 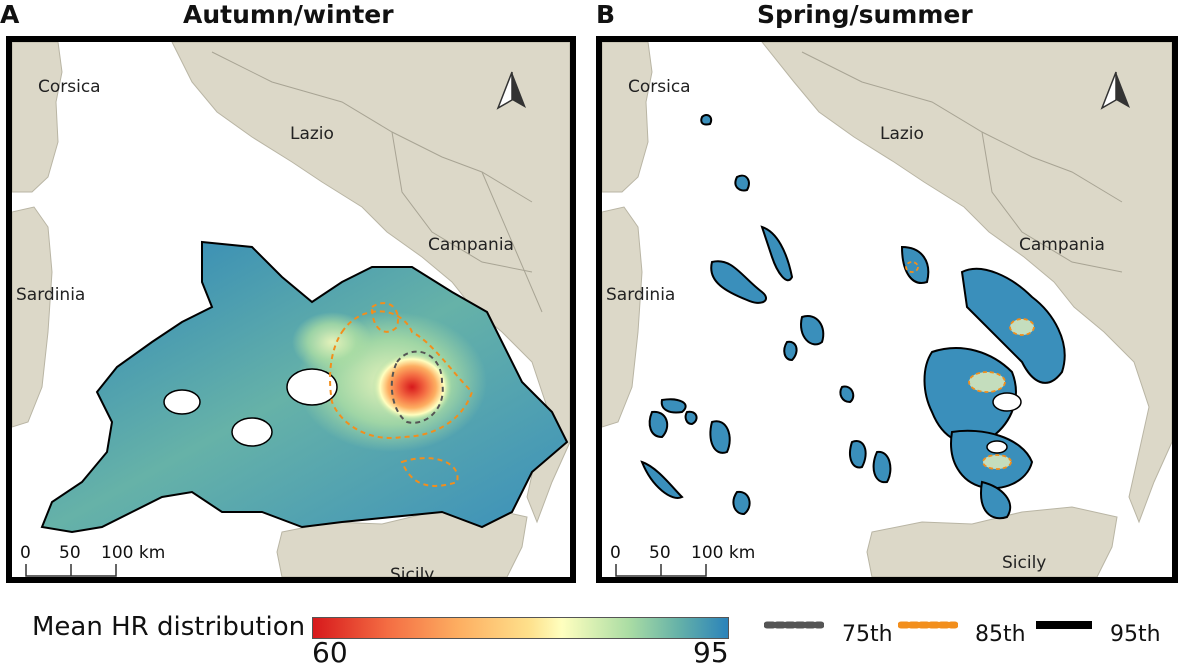 What do you see at coordinates (1135, 634) in the screenshot?
I see `legend-95th-label: 95th` at bounding box center [1135, 634].